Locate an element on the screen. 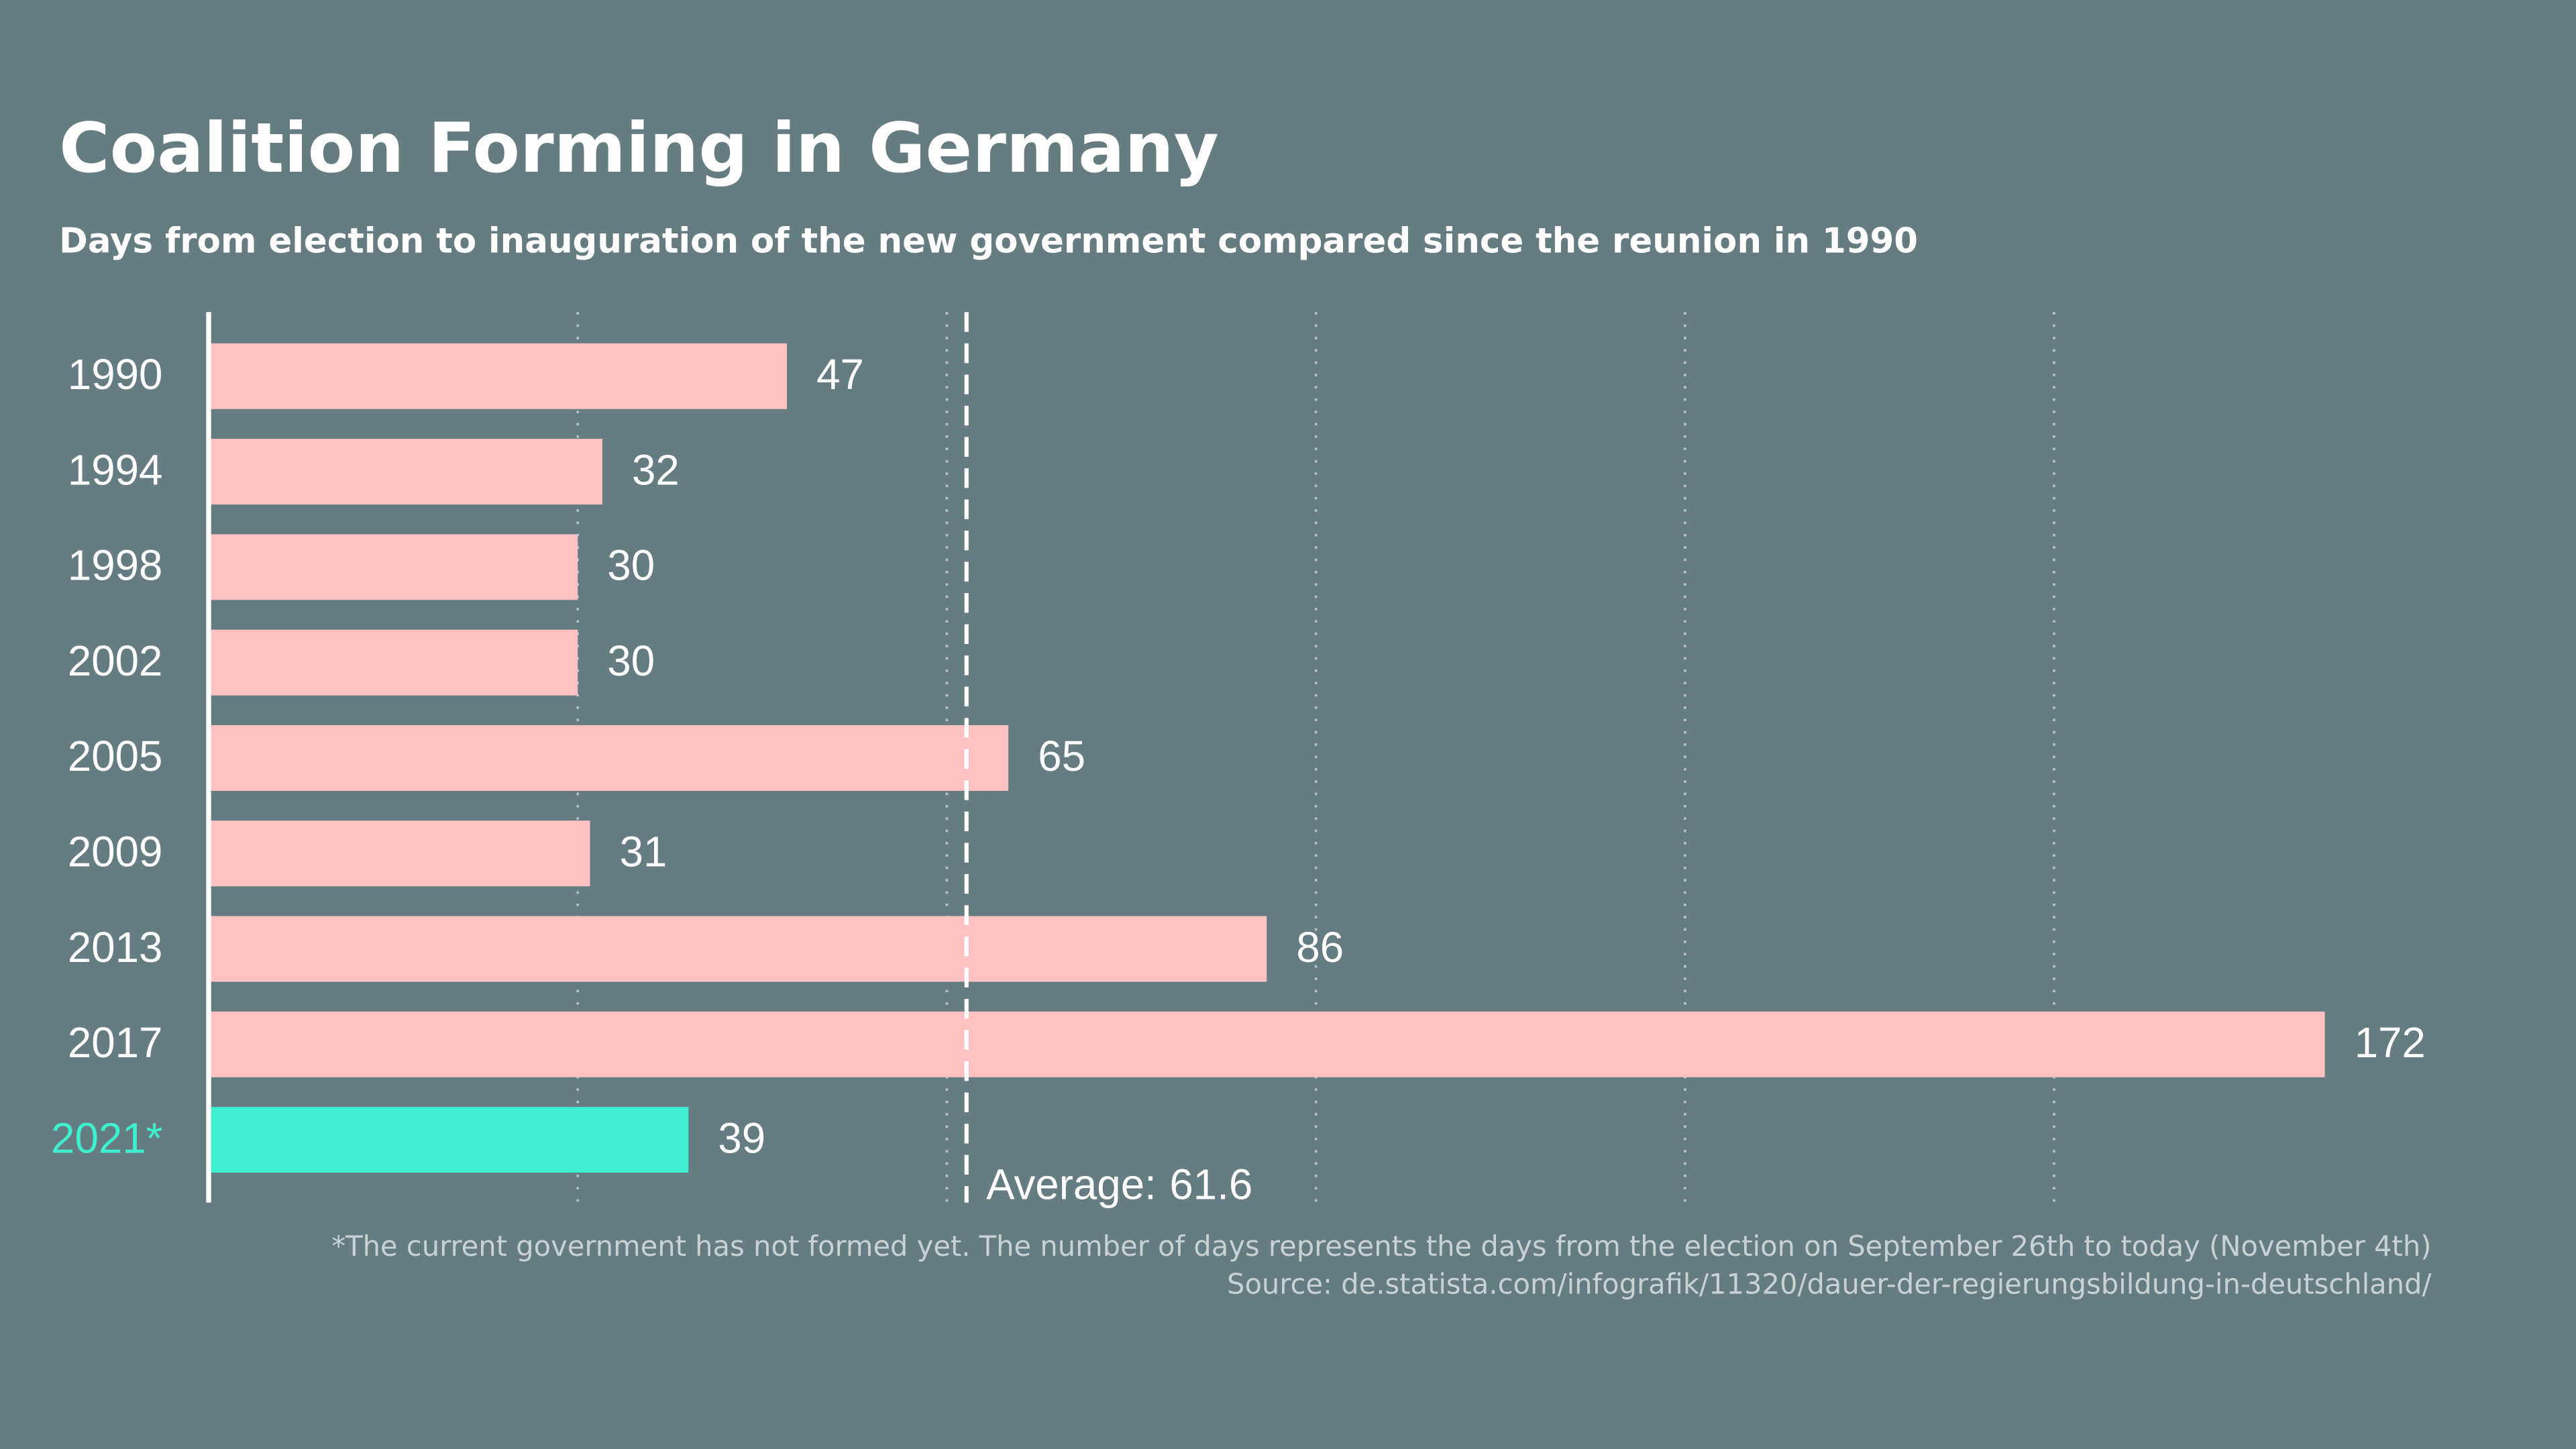 This screenshot has width=2576, height=1449. y-tick-label: 1990 is located at coordinates (115, 374).